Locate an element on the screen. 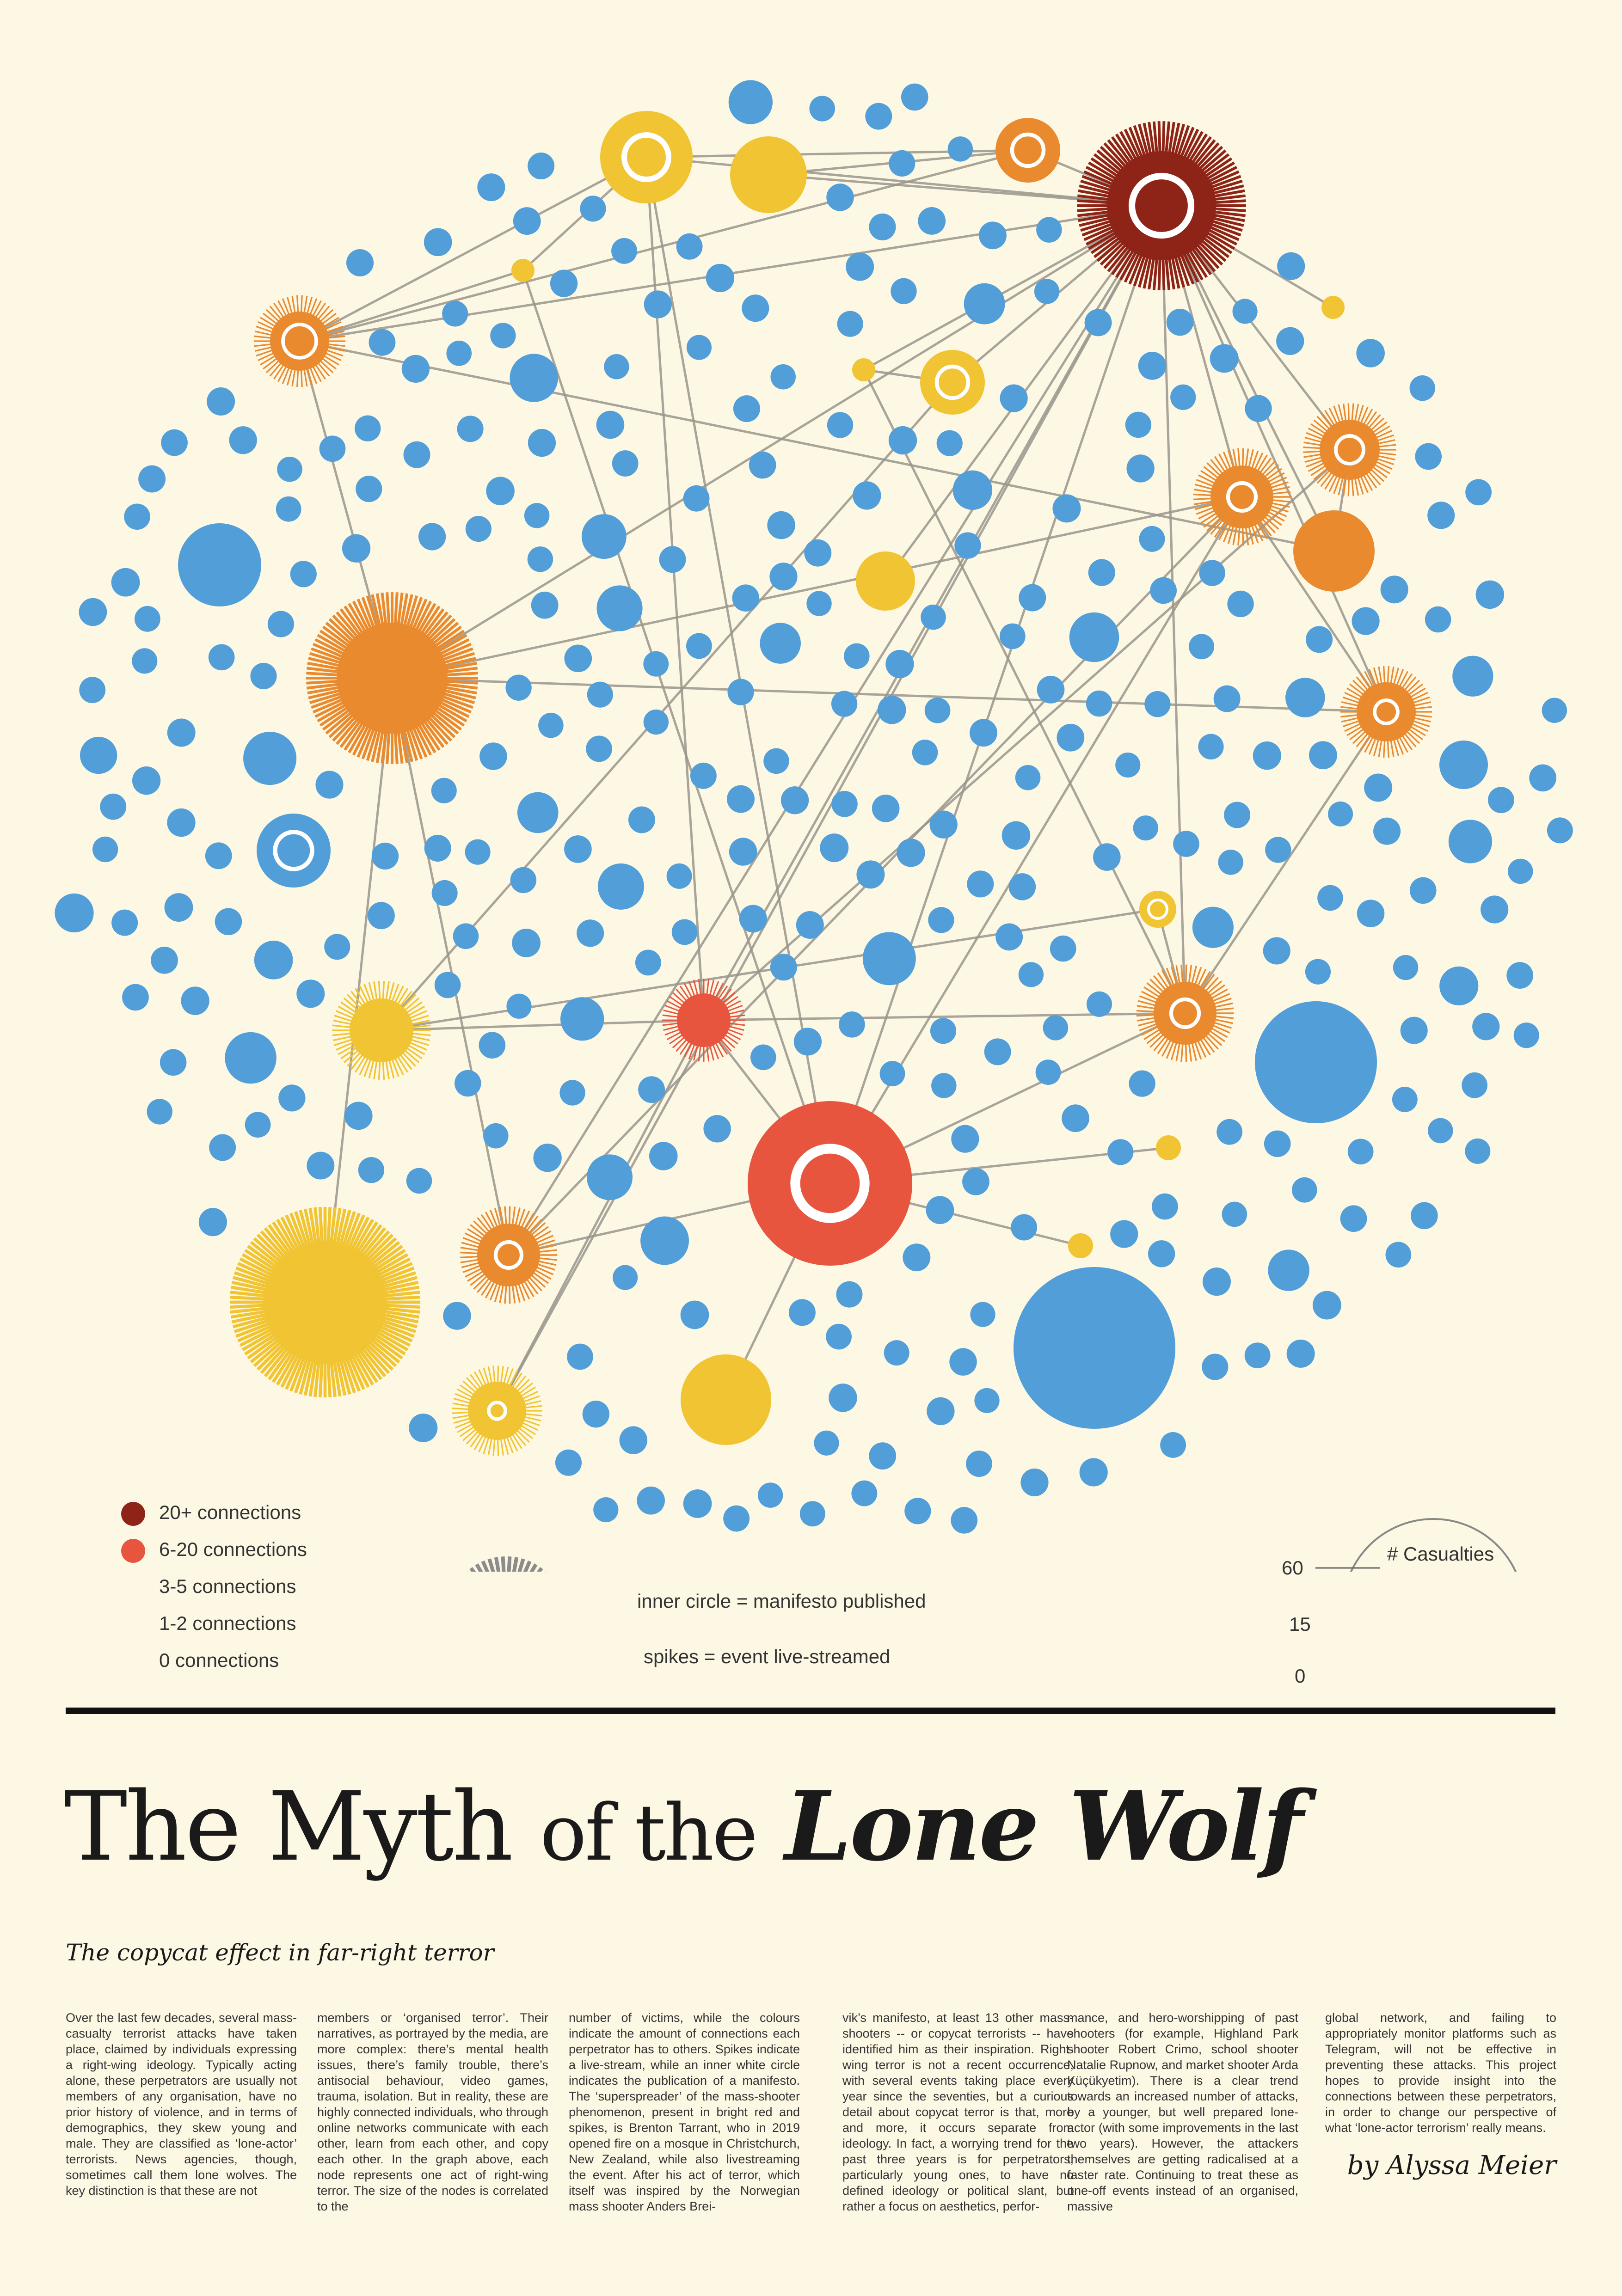 This screenshot has width=1622, height=2296. attack-node-x is located at coordinates (1333, 307).